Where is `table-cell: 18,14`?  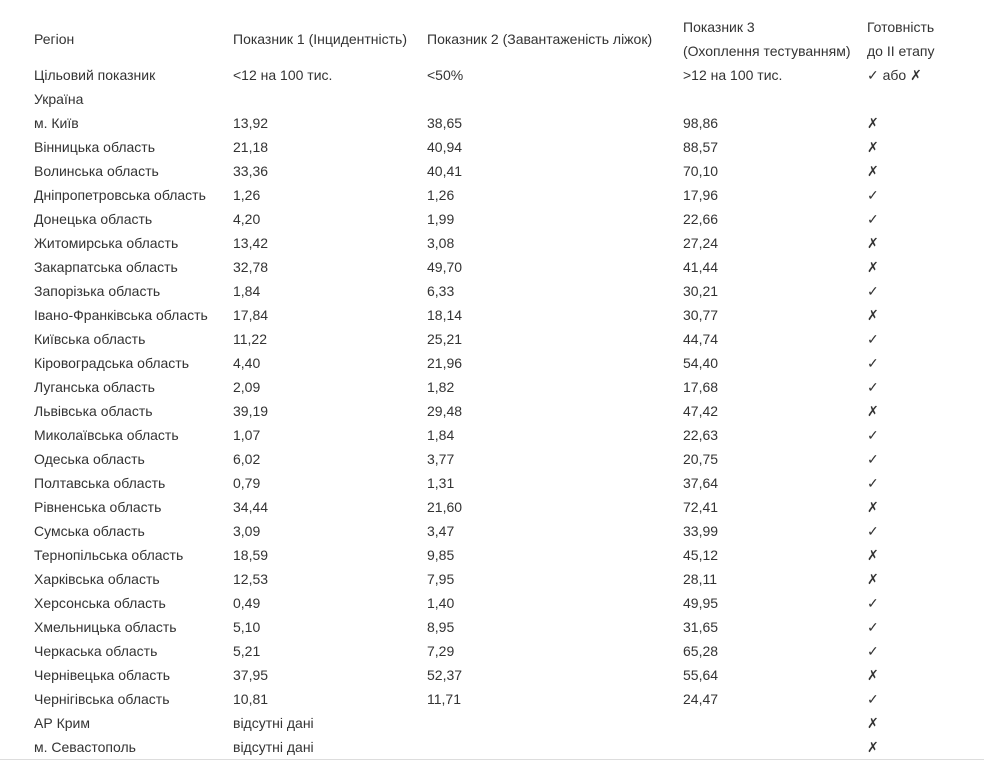
table-cell: 18,14 is located at coordinates (445, 315).